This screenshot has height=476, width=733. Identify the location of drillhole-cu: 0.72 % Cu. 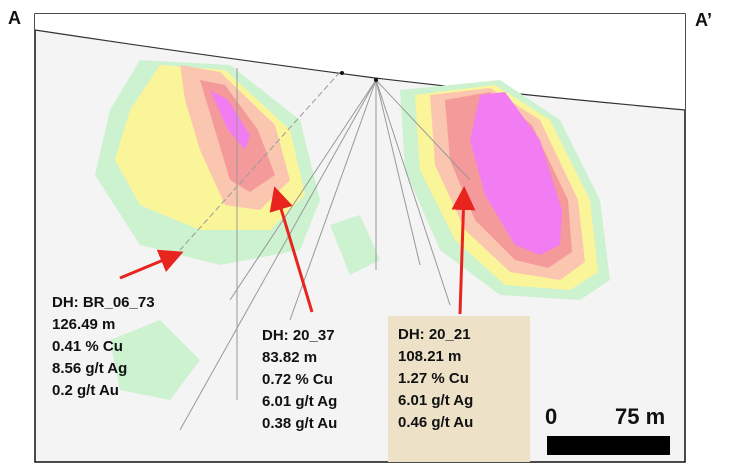
(297, 379).